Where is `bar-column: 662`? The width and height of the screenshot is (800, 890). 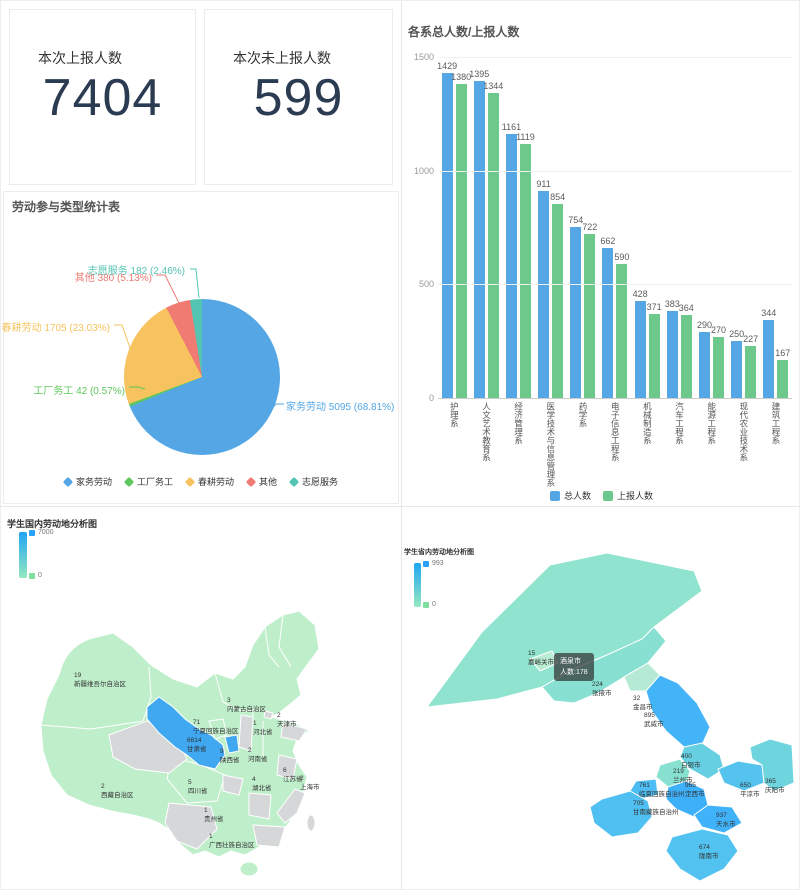
bar-column: 662 is located at coordinates (607, 227).